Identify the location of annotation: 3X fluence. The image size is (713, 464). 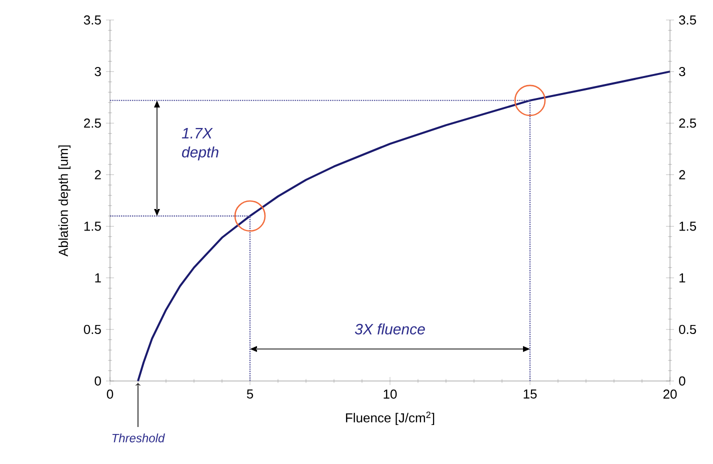
(389, 328).